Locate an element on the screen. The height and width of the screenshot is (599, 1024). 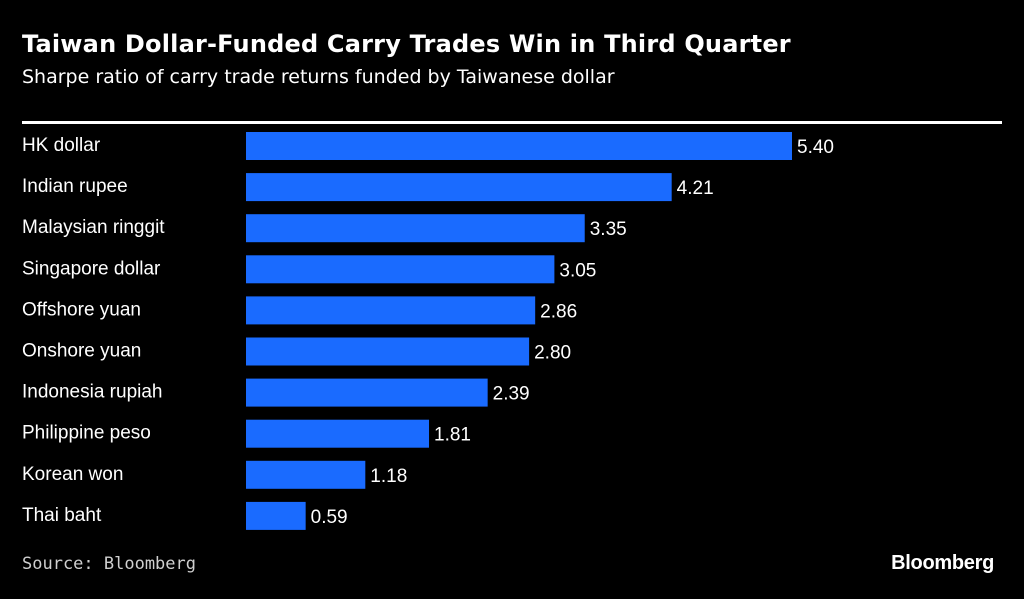
category-label: Korean won is located at coordinates (72, 474).